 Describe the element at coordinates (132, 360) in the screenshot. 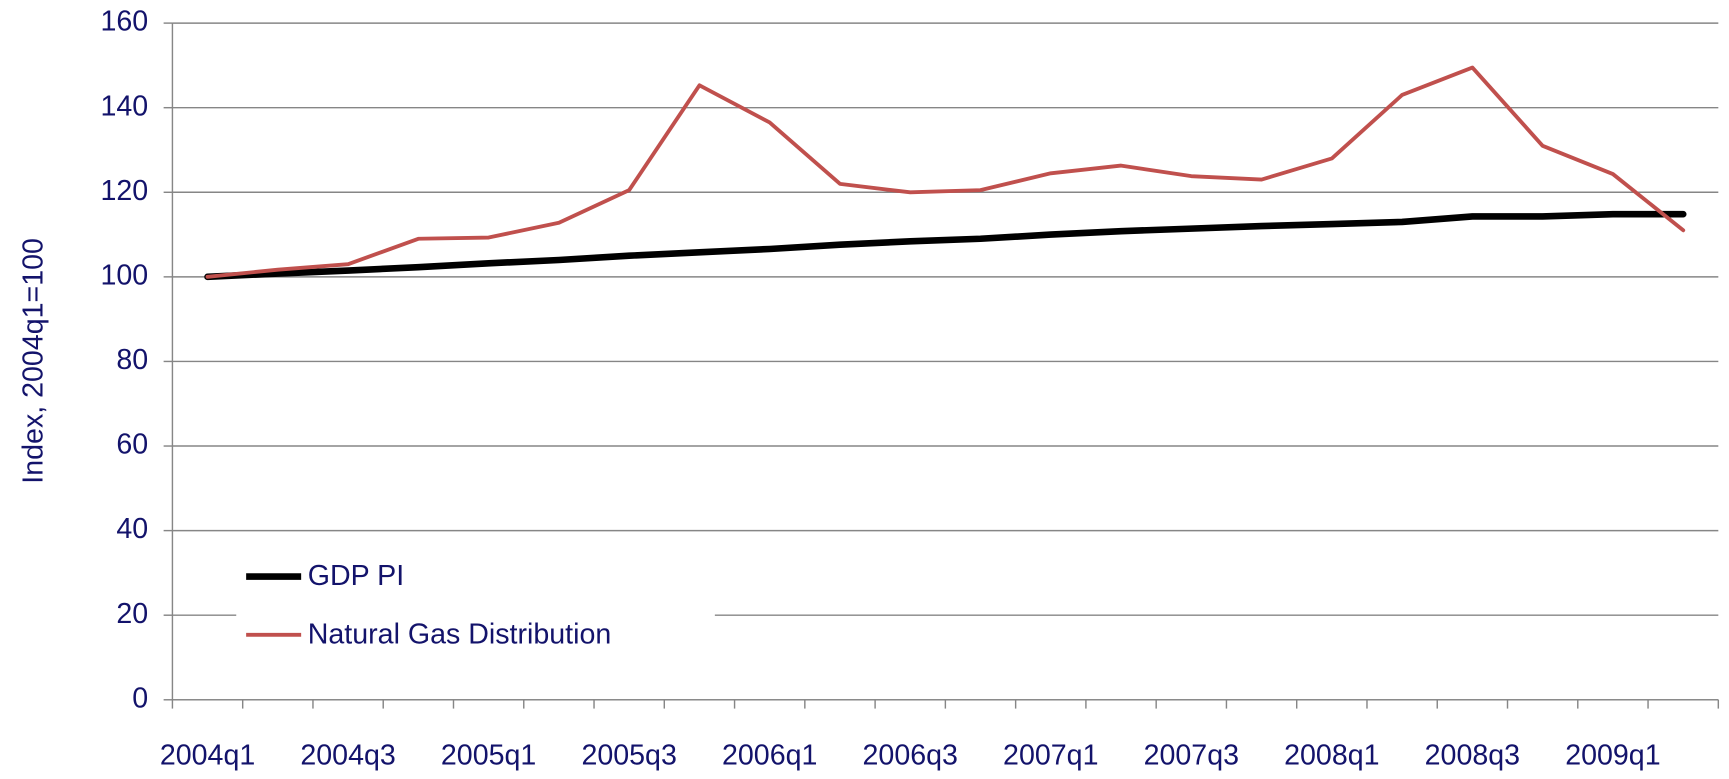

I see `y-tick-label: 80` at that location.